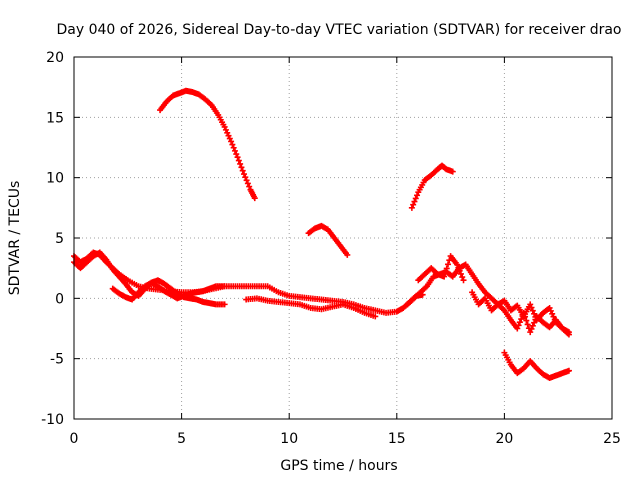 This screenshot has width=640, height=480. Describe the element at coordinates (432, 186) in the screenshot. I see `series-trace-f` at that location.